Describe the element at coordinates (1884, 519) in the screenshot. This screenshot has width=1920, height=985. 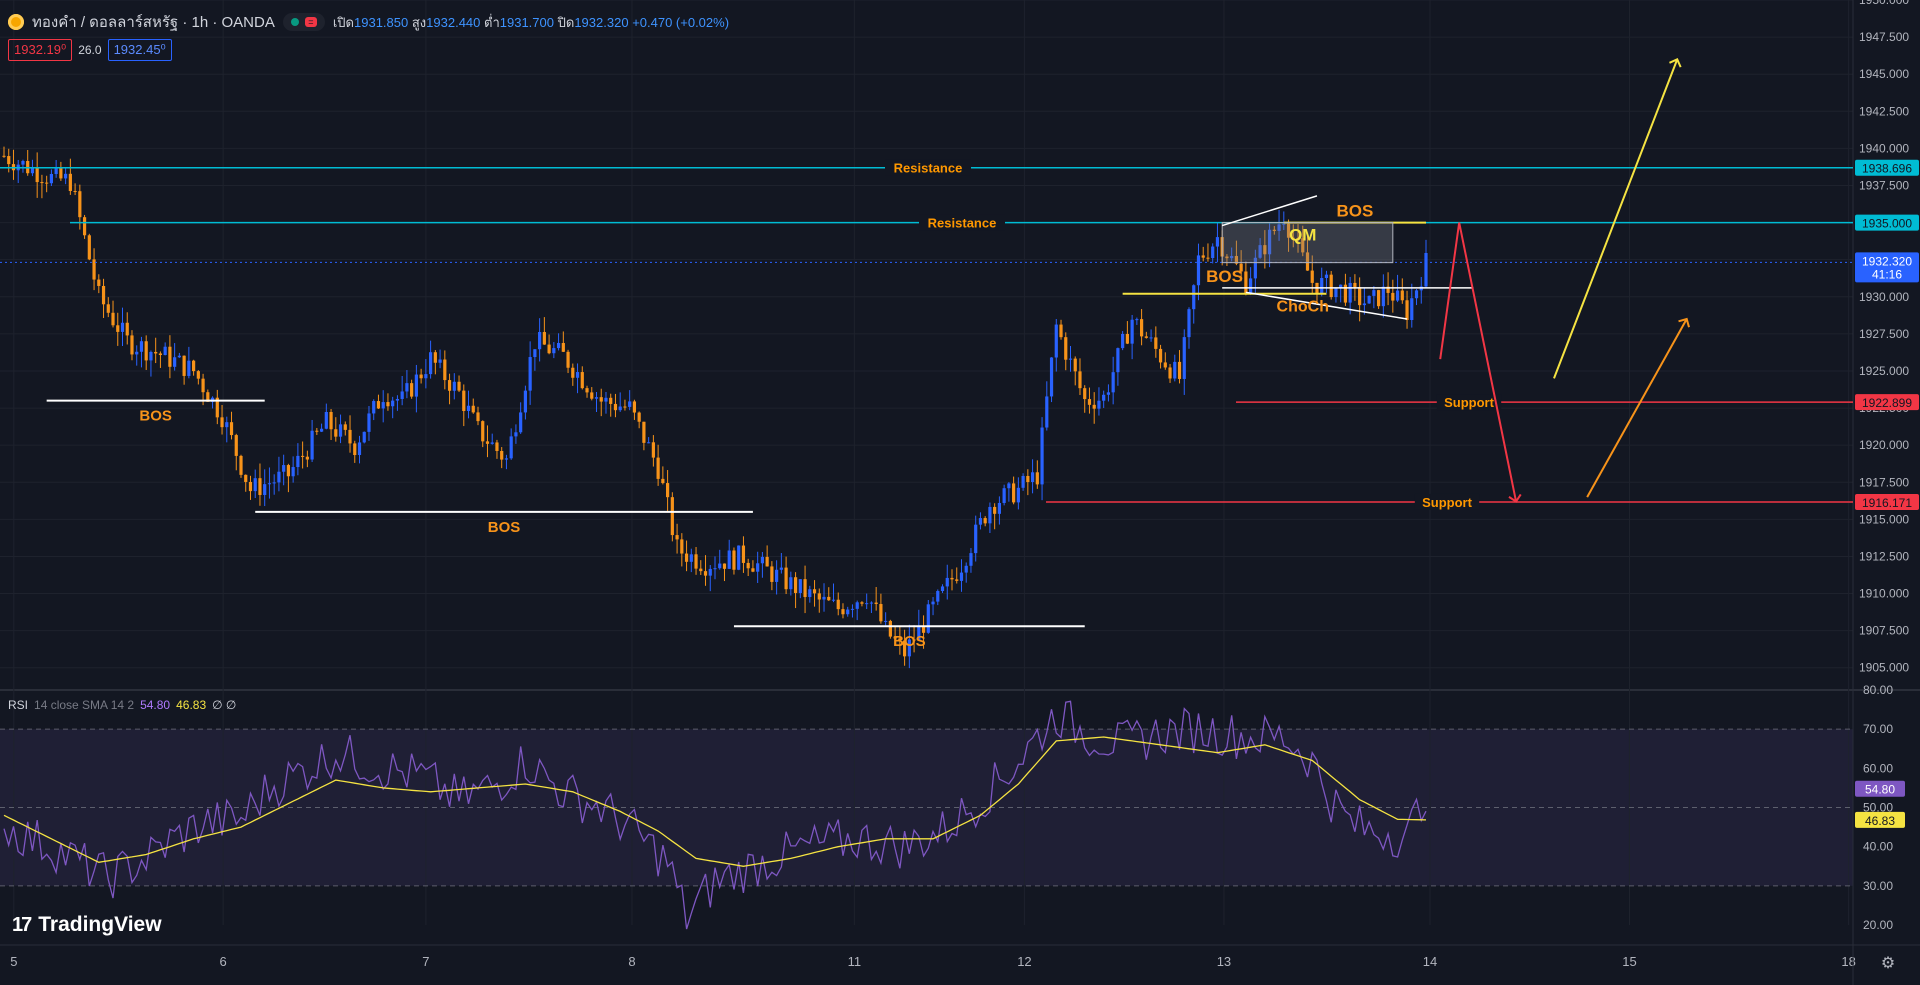
I see `y-tick-label: 1915.000` at that location.